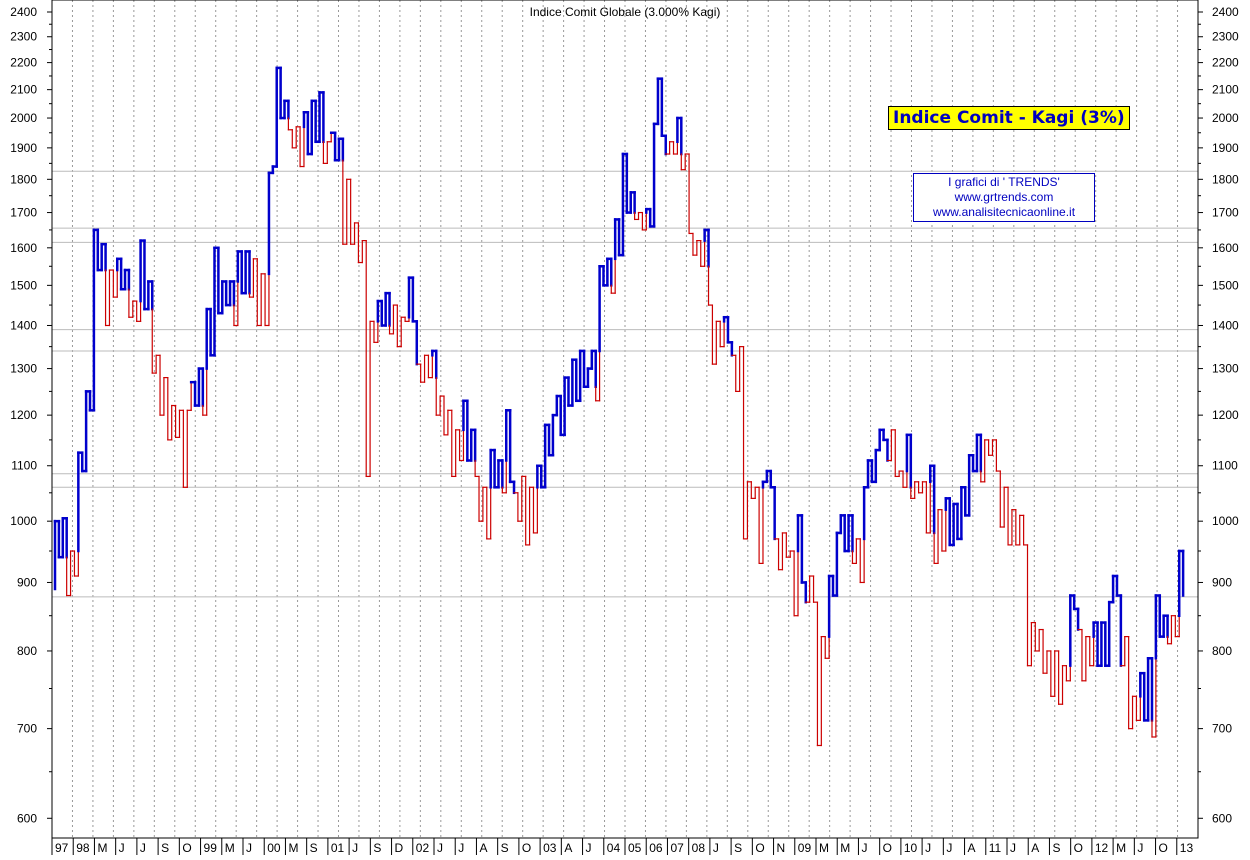  What do you see at coordinates (699, 848) in the screenshot?
I see `x-tick-label: 08` at bounding box center [699, 848].